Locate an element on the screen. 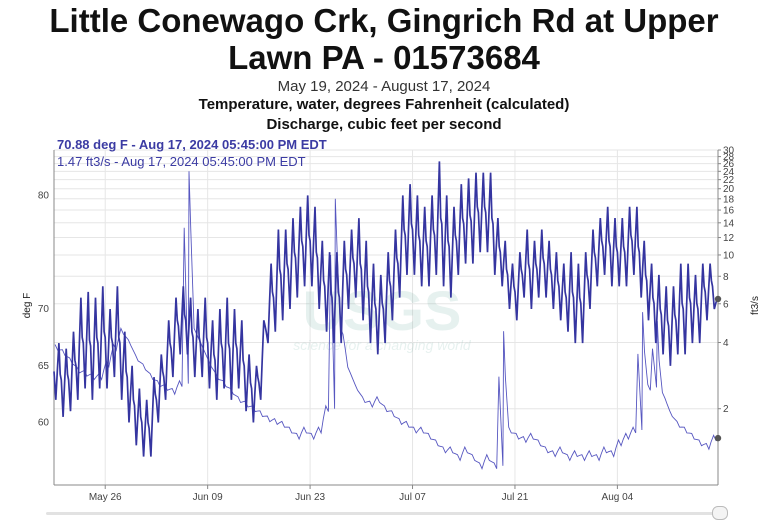  y-right-tick-label: 16 is located at coordinates (729, 211).